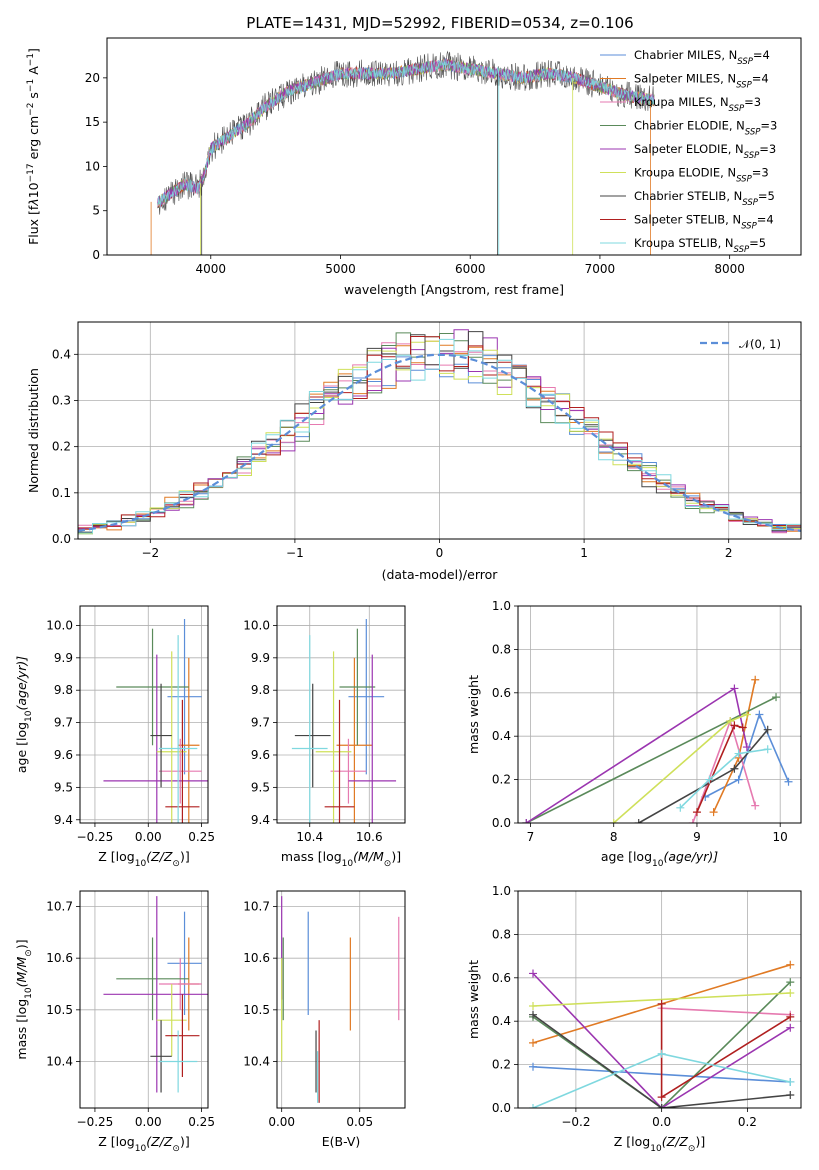 The height and width of the screenshot is (1170, 819). Describe the element at coordinates (501, 891) in the screenshot. I see `y-tick-label: 1.0` at that location.